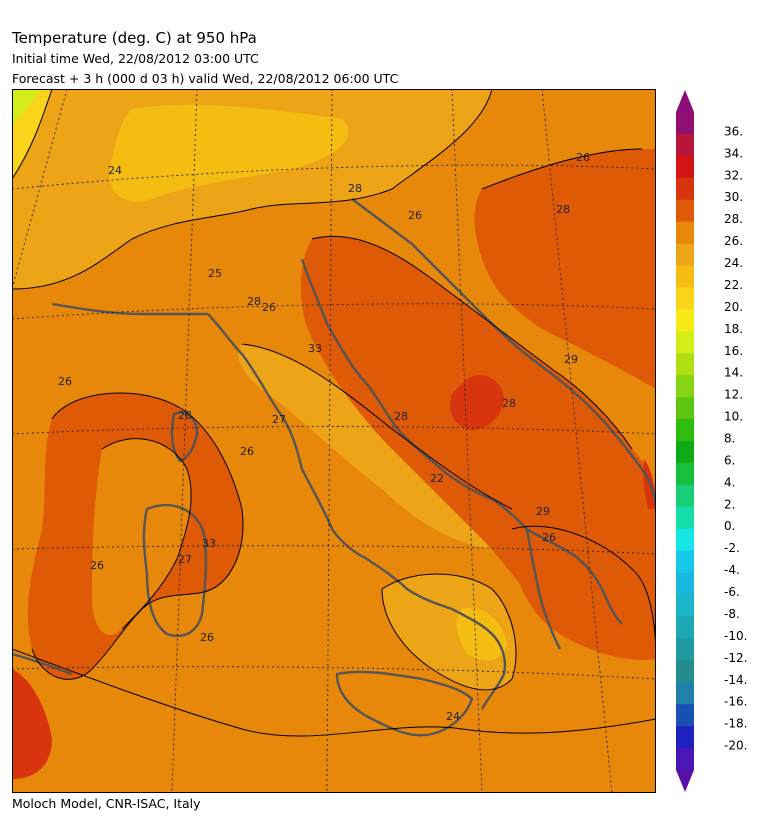 Image resolution: width=760 pixels, height=828 pixels. Describe the element at coordinates (733, 131) in the screenshot. I see `colorbar-label: 36.` at that location.